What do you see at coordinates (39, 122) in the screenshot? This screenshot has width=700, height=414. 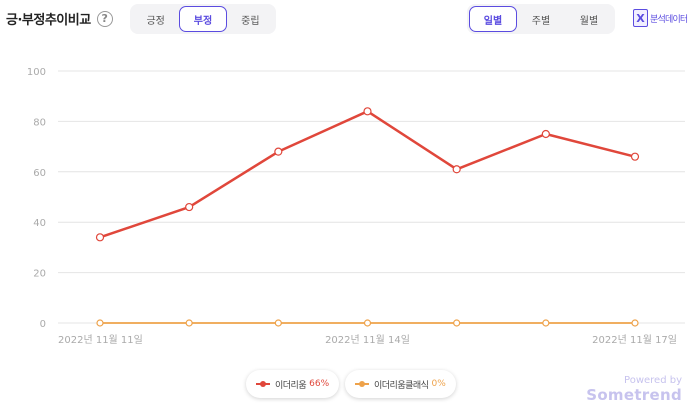 I see `y-tick-label-4: 80` at bounding box center [39, 122].